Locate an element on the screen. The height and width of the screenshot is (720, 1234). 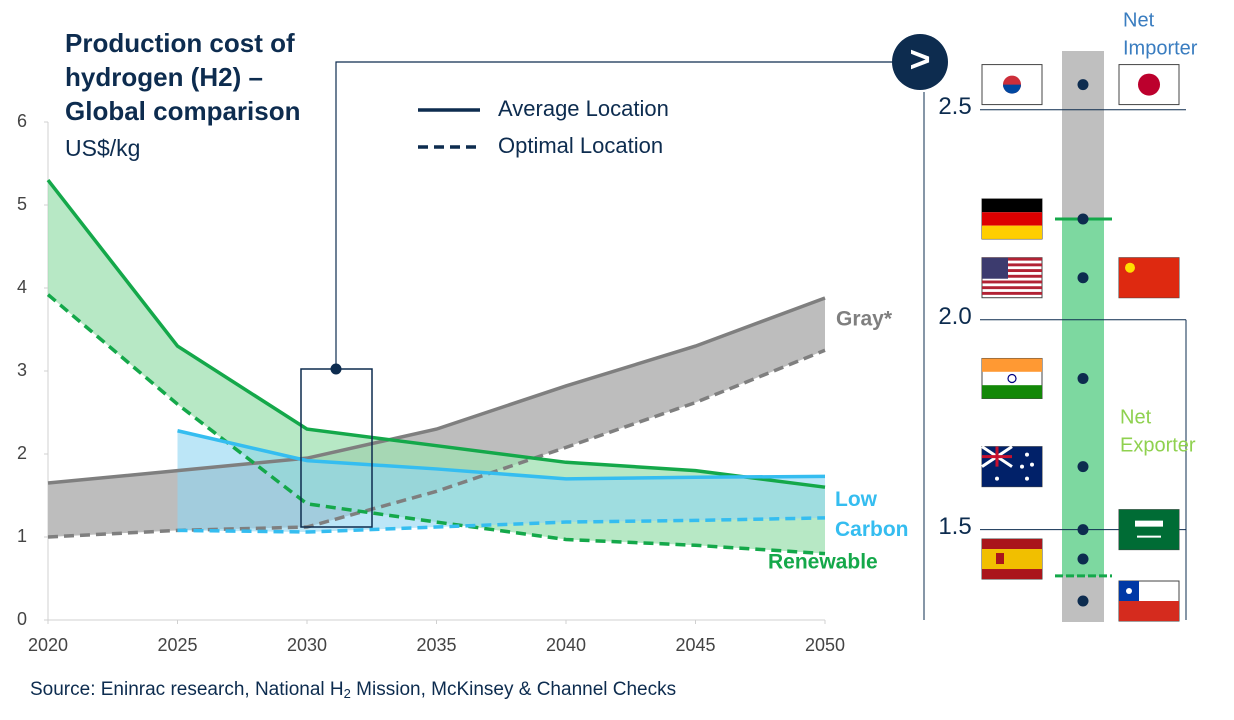
y-tick-label: 0 is located at coordinates (22, 619).